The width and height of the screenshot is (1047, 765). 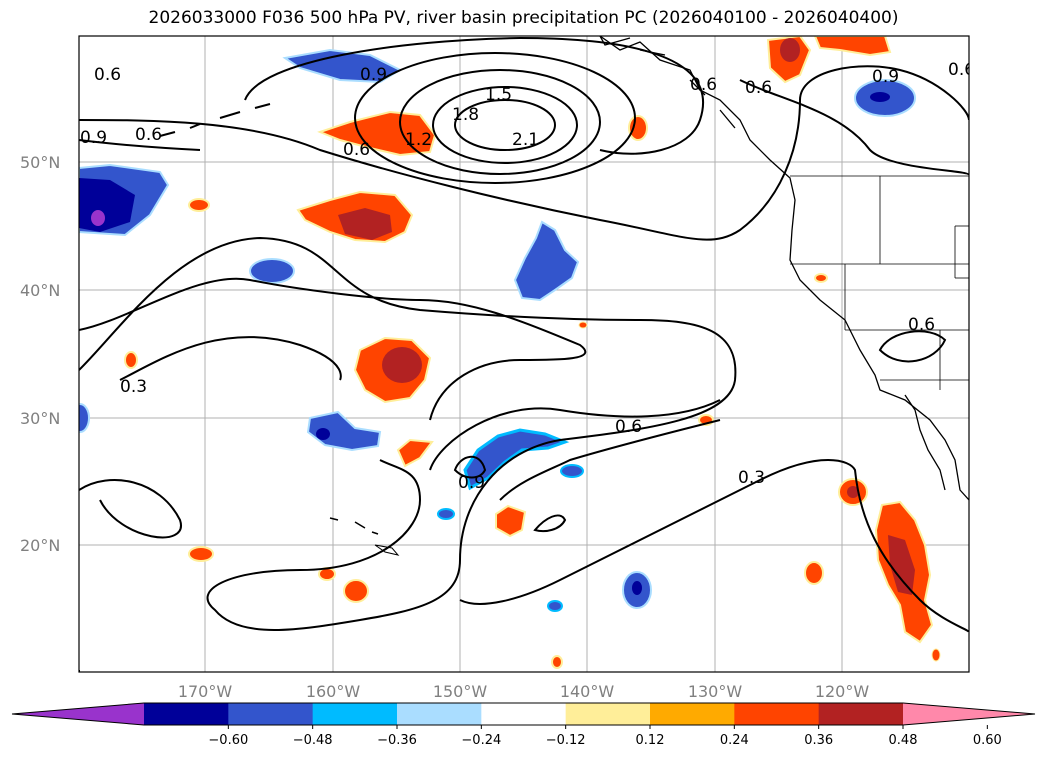 I want to click on colorbar-tick-label: 0.60, so click(x=987, y=740).